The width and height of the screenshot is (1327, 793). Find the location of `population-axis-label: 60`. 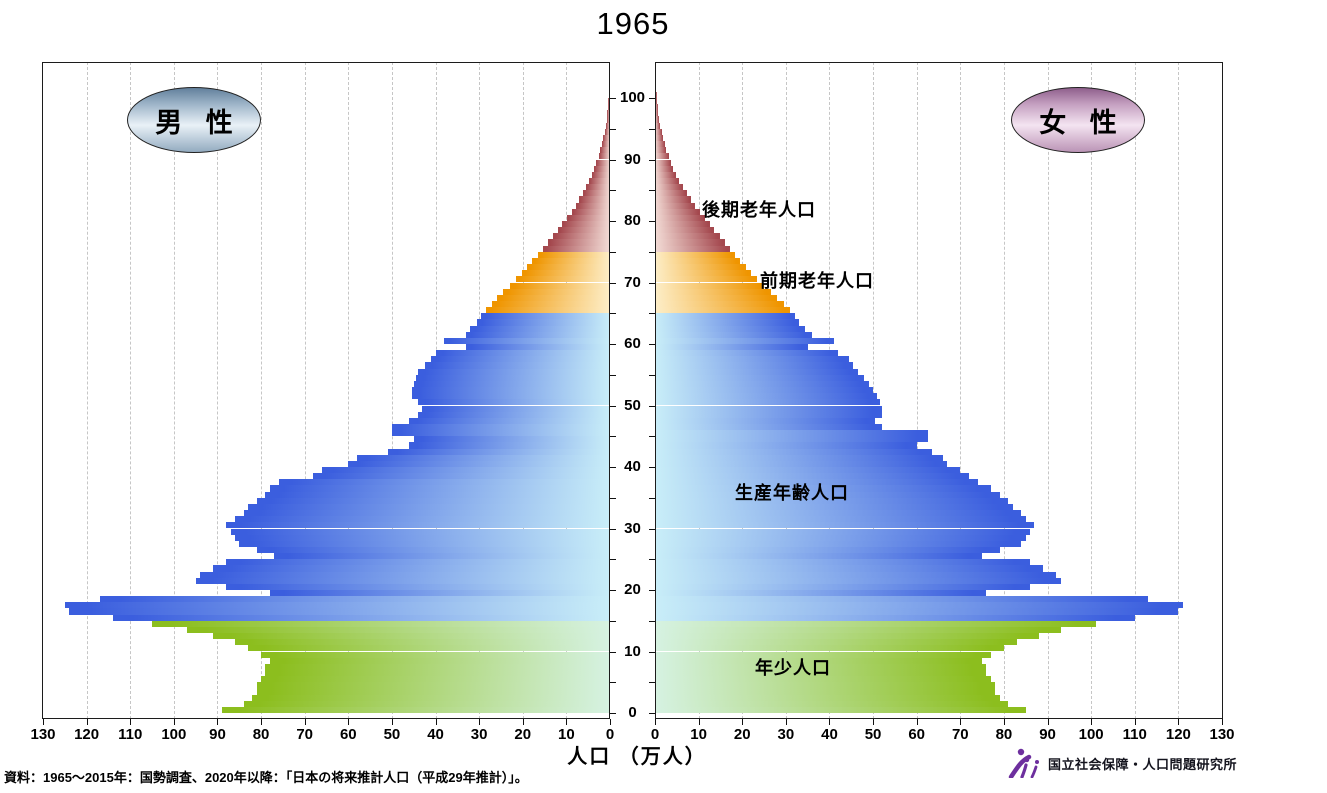

population-axis-label: 60 is located at coordinates (348, 734).